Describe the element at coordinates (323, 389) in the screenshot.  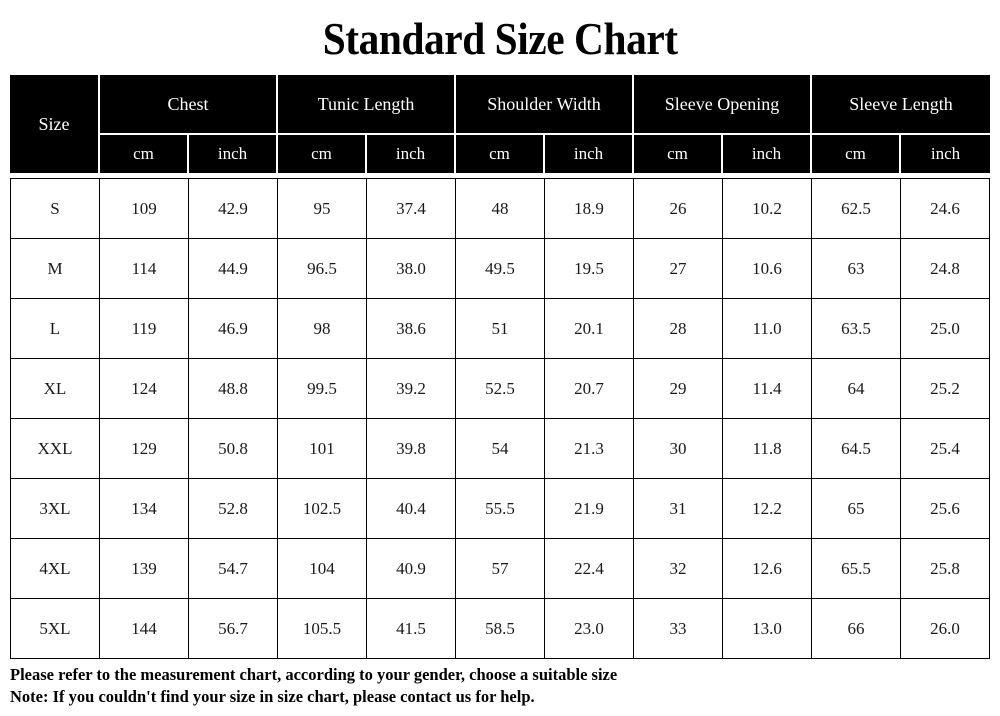
I see `tunic-cm-cell: 99.5` at that location.